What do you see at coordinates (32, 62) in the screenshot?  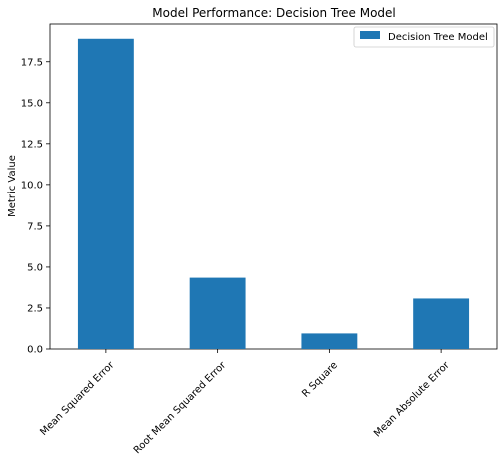 I see `y-tick-label: 17.5` at bounding box center [32, 62].